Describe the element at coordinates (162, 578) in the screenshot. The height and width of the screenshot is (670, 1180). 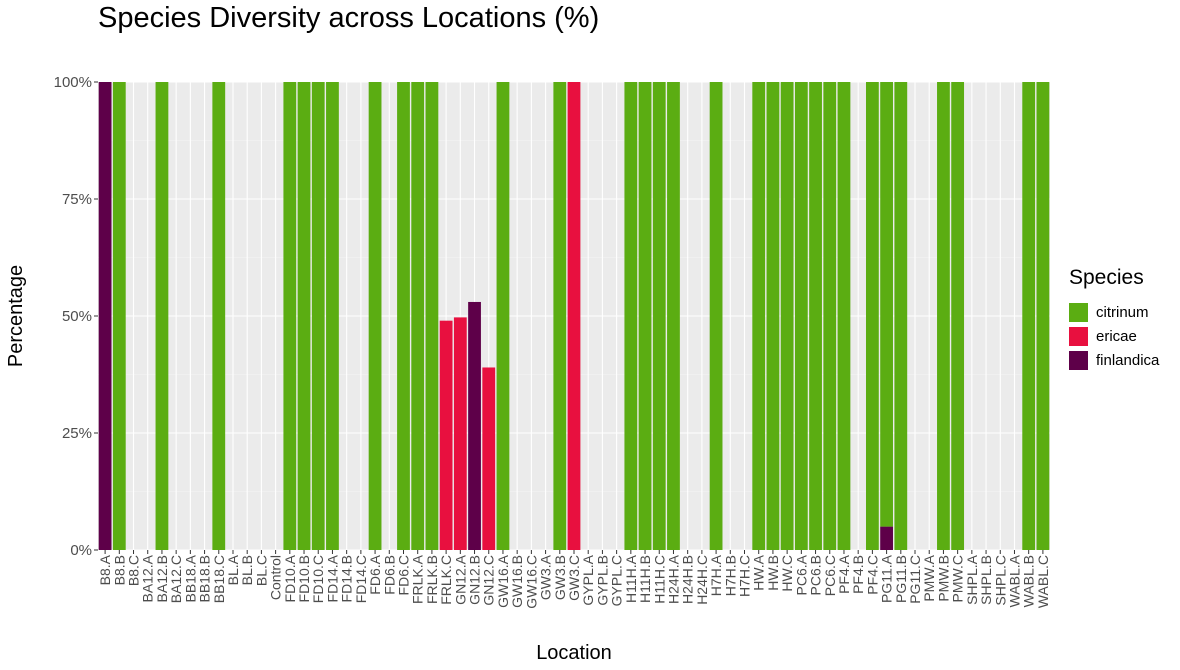
I see `x-tick-label: BA12.B` at that location.